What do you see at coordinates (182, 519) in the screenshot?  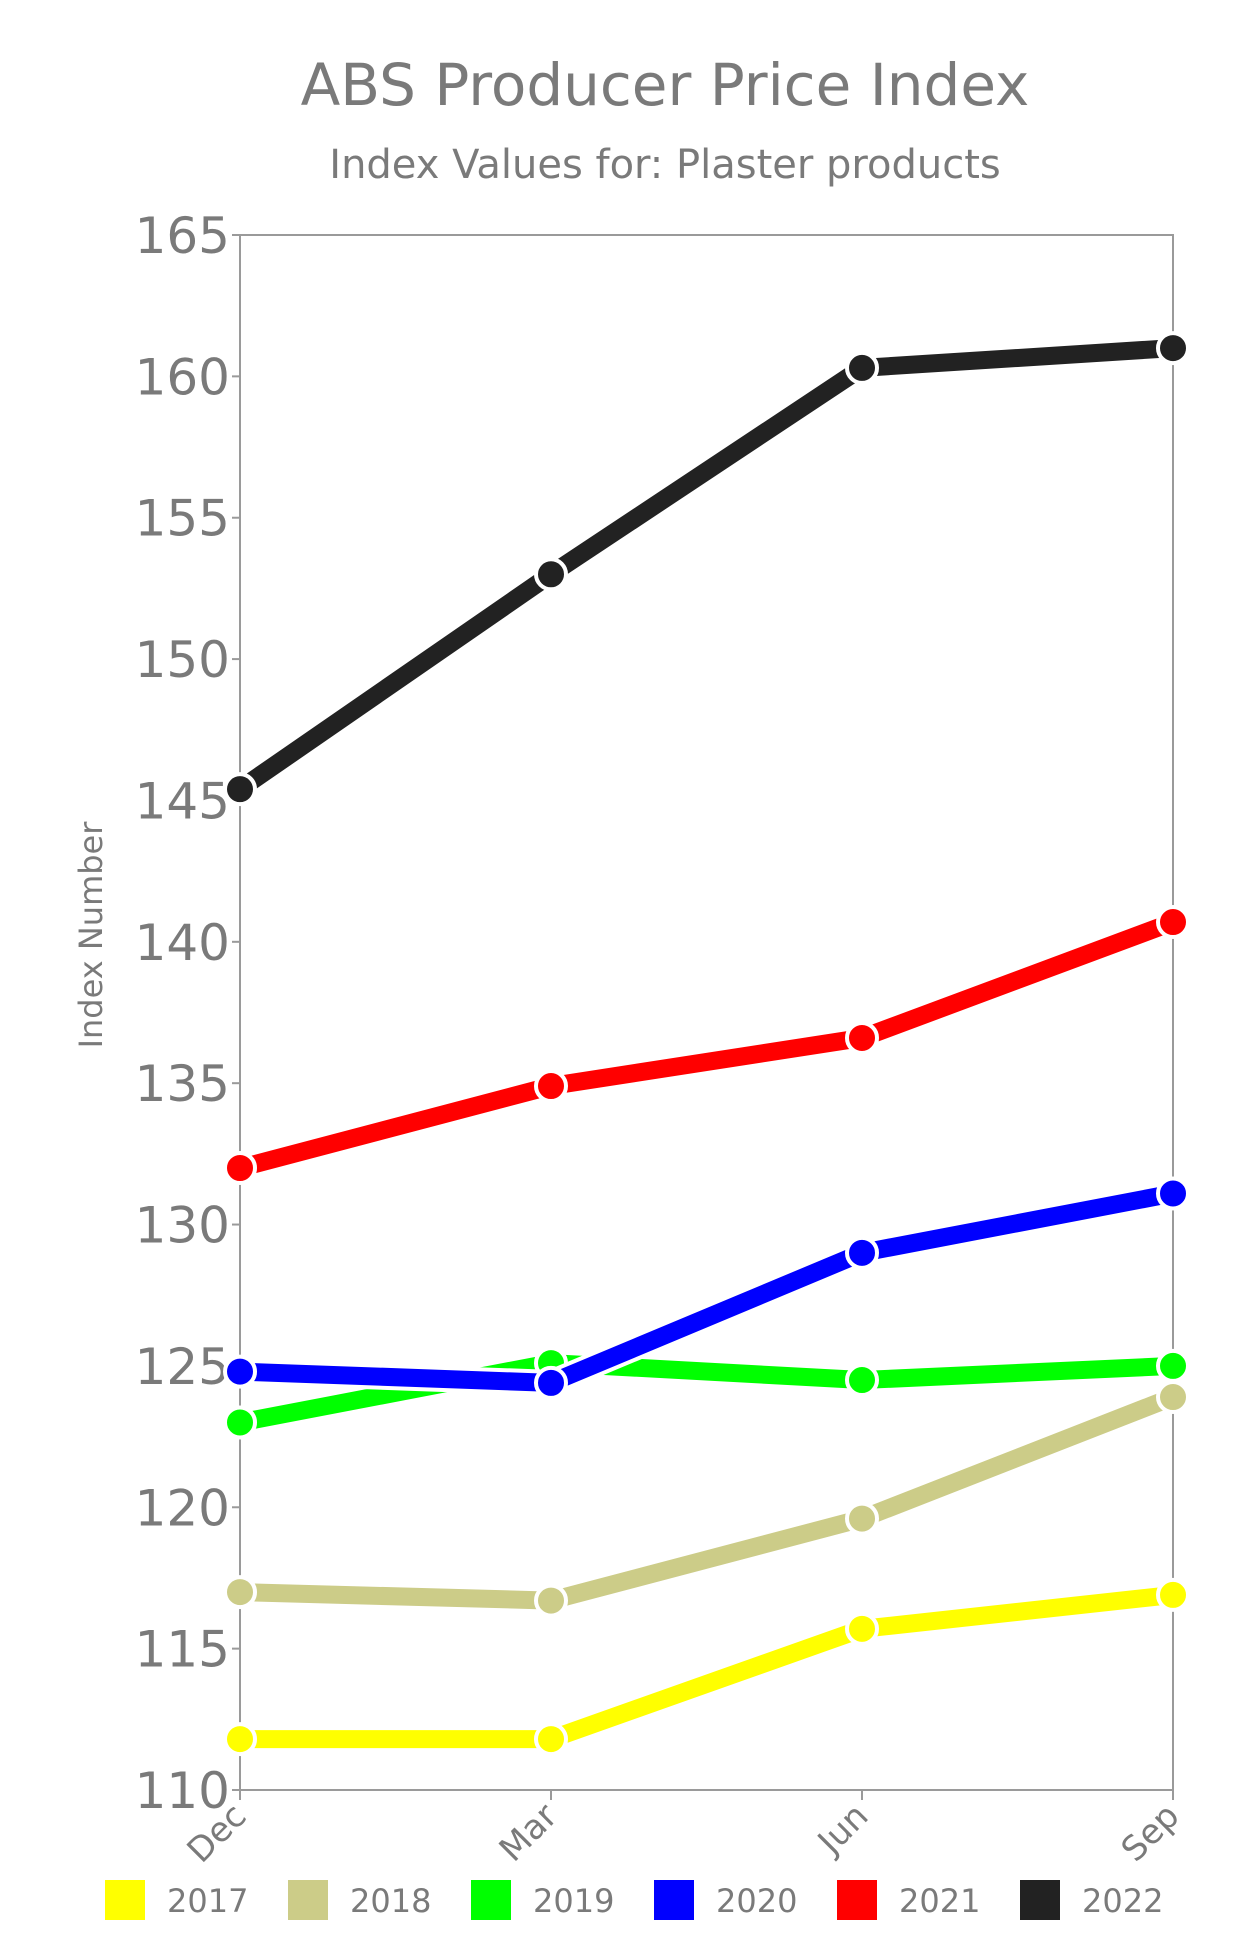 I see `y-tick-label: 155` at bounding box center [182, 519].